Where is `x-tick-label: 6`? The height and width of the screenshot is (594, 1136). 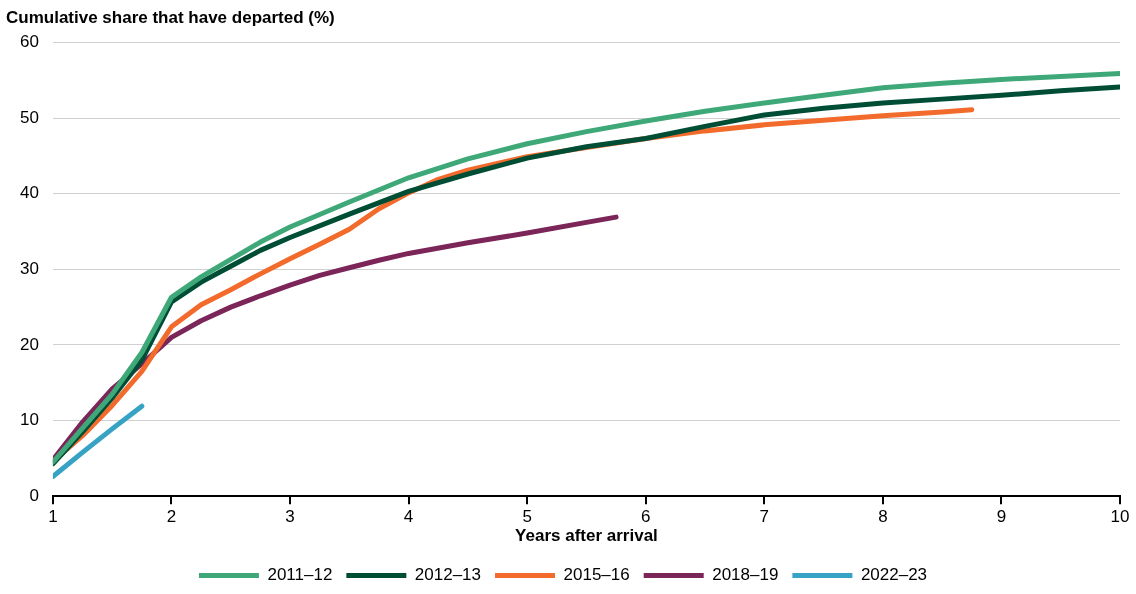
x-tick-label: 6 is located at coordinates (646, 517).